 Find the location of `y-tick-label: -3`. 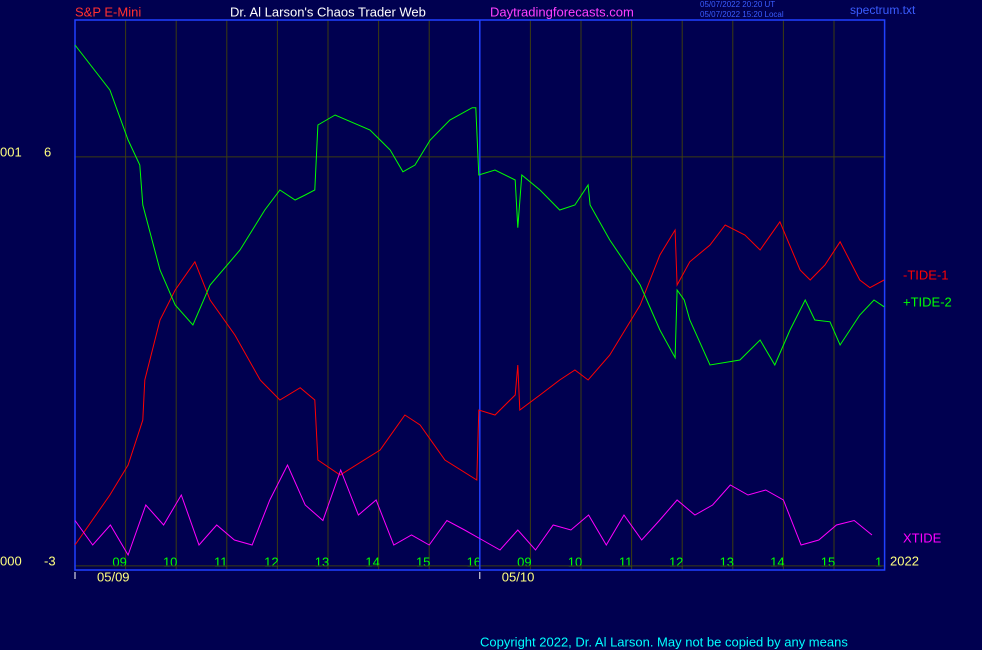

y-tick-label: -3 is located at coordinates (50, 560).